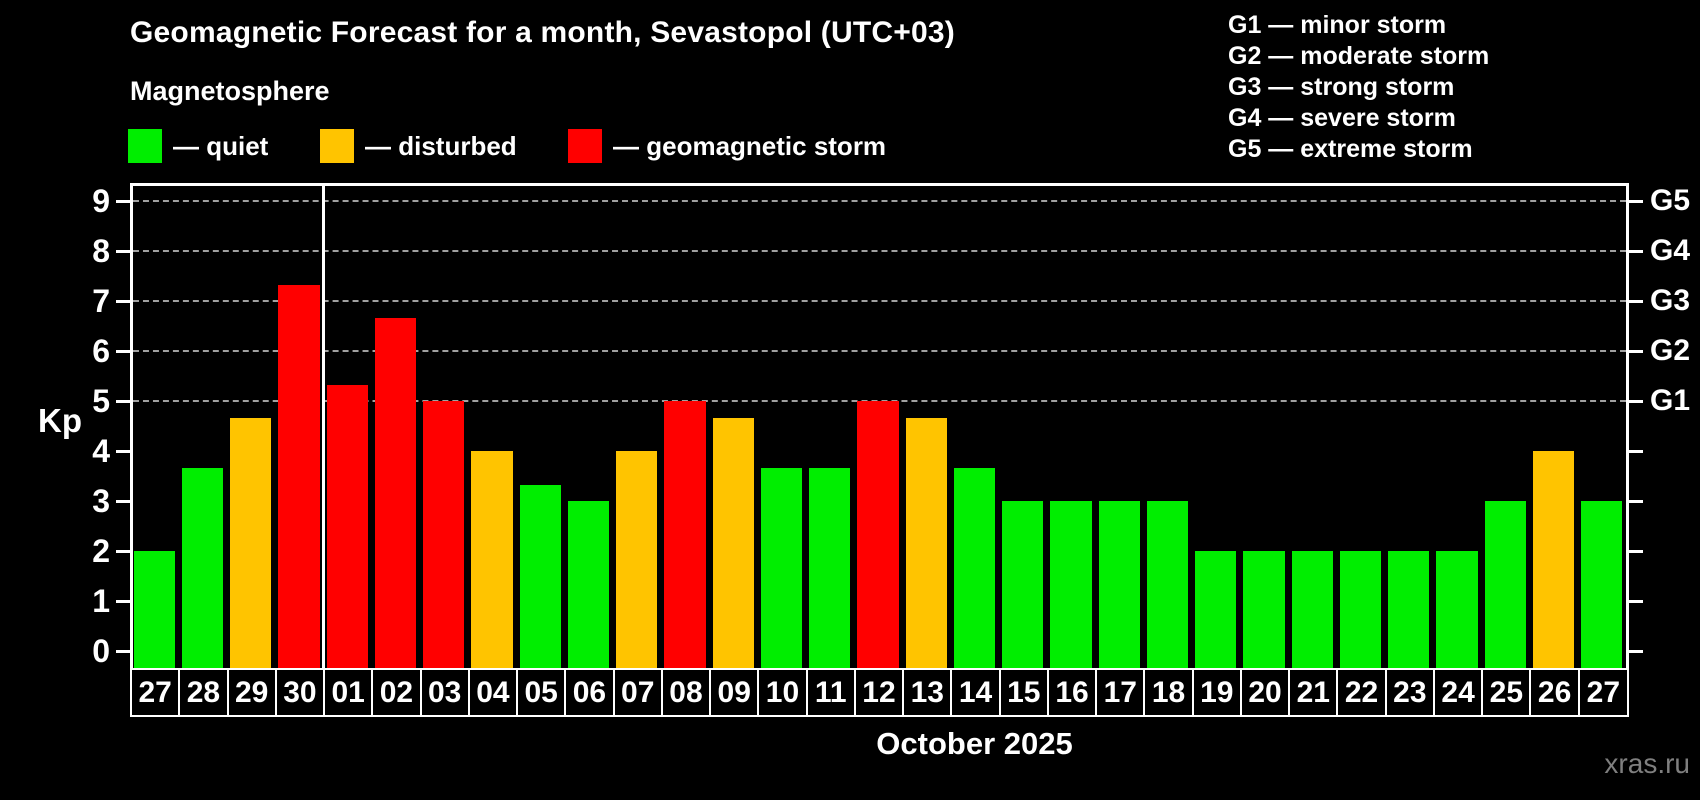 Image resolution: width=1700 pixels, height=800 pixels. I want to click on date-label-13-oct: 13, so click(928, 692).